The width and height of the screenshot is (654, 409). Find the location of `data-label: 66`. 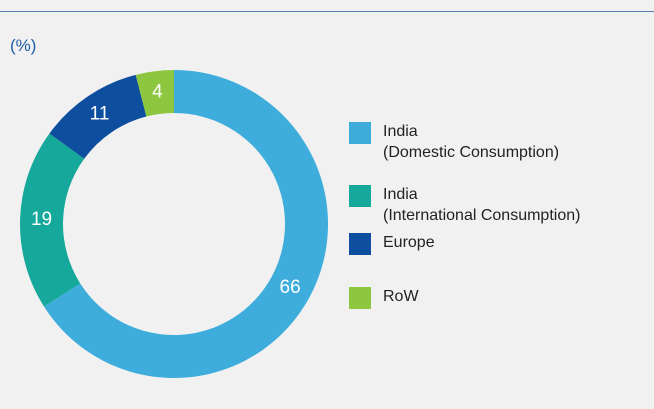

data-label: 66 is located at coordinates (290, 287).